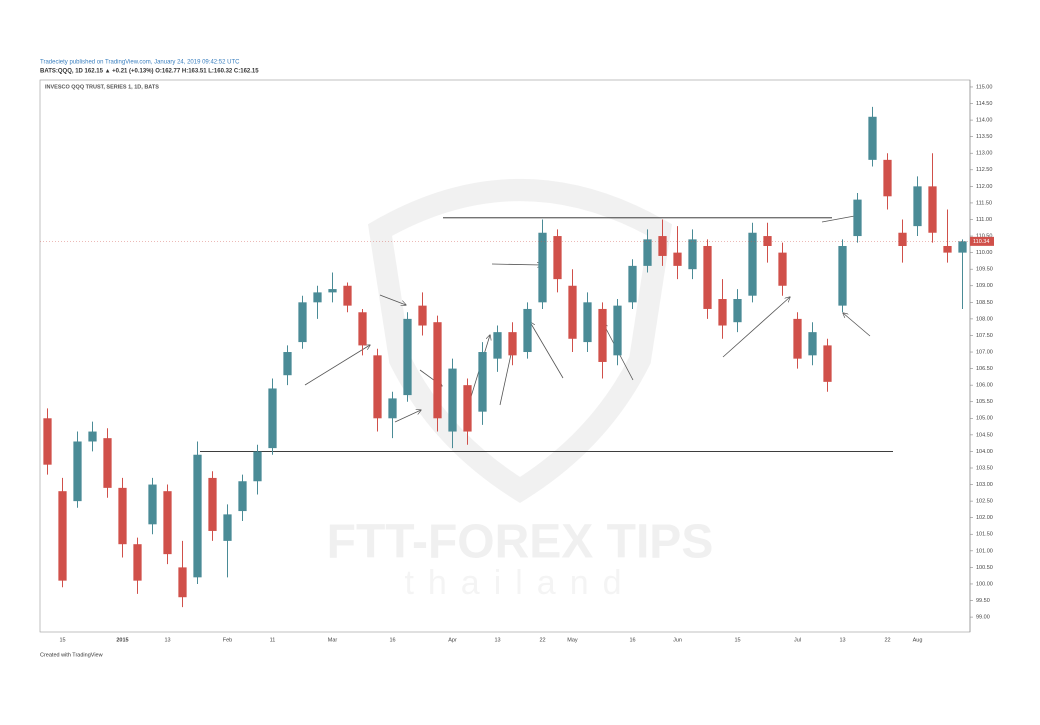 The height and width of the screenshot is (725, 1040). I want to click on x-tick-label: Apr, so click(452, 640).